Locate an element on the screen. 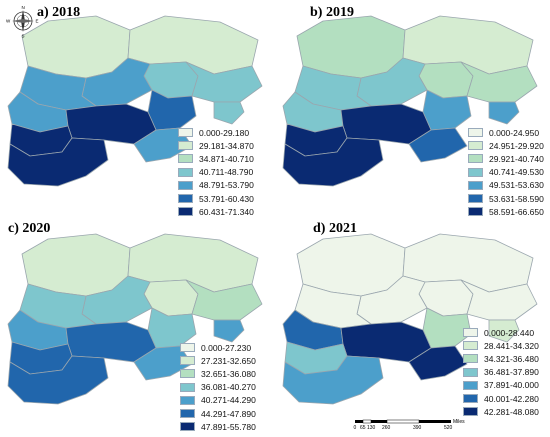 The width and height of the screenshot is (550, 437). legend-item: 40.001-42.280 is located at coordinates (501, 398).